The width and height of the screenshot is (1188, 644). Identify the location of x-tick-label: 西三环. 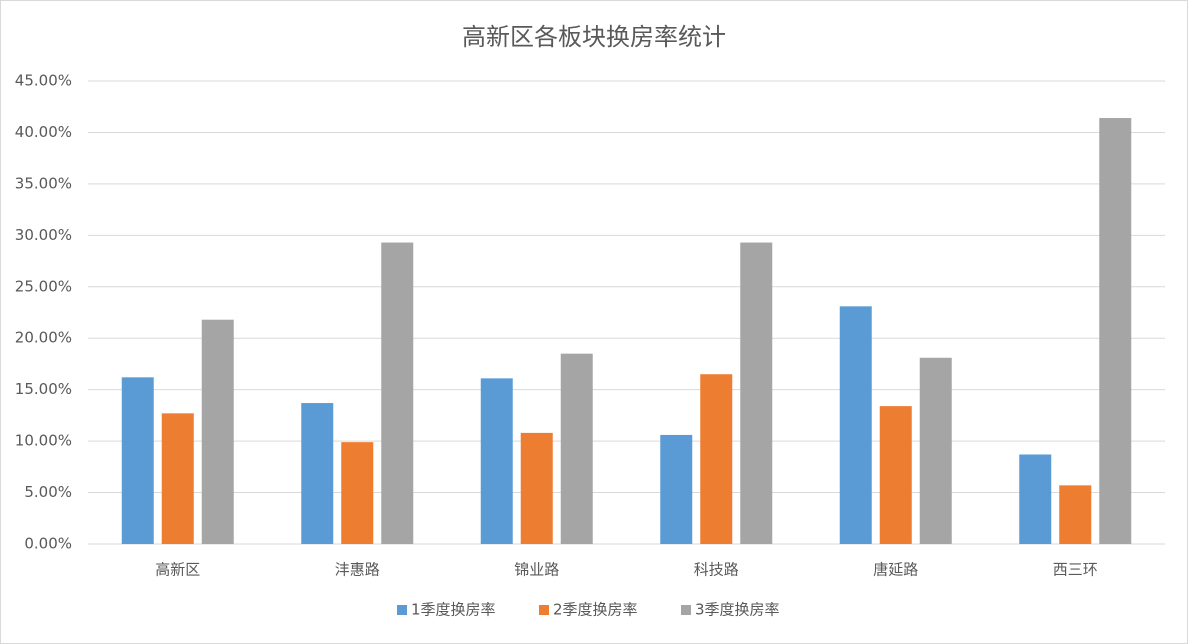
(1075, 570).